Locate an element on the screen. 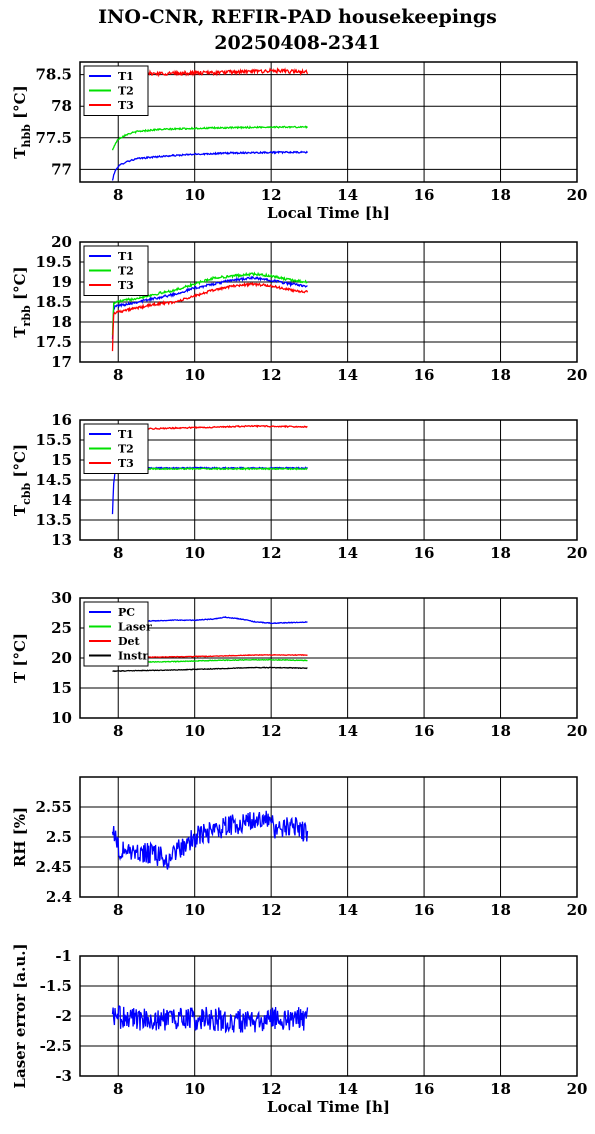 Image resolution: width=595 pixels, height=1134 pixels. y-tick-label: 2.45 is located at coordinates (53, 867).